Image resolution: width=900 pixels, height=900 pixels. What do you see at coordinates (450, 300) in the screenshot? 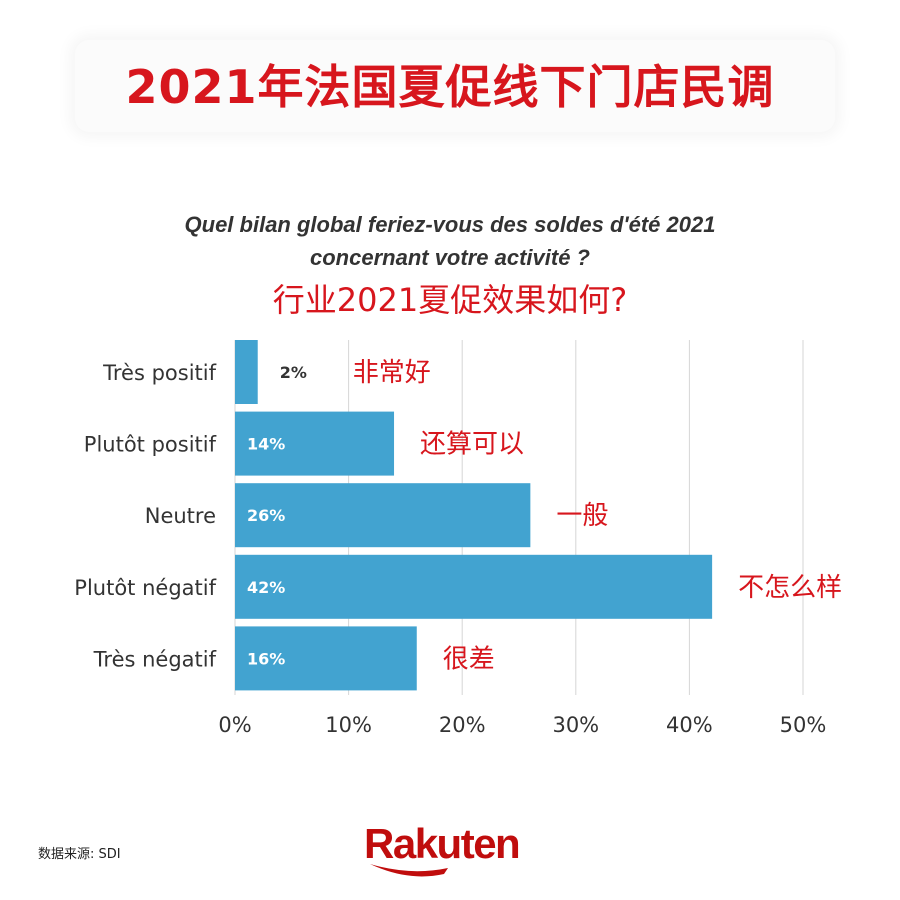
I see `chart-title-chinese: 行业2021夏促效果如何?` at bounding box center [450, 300].